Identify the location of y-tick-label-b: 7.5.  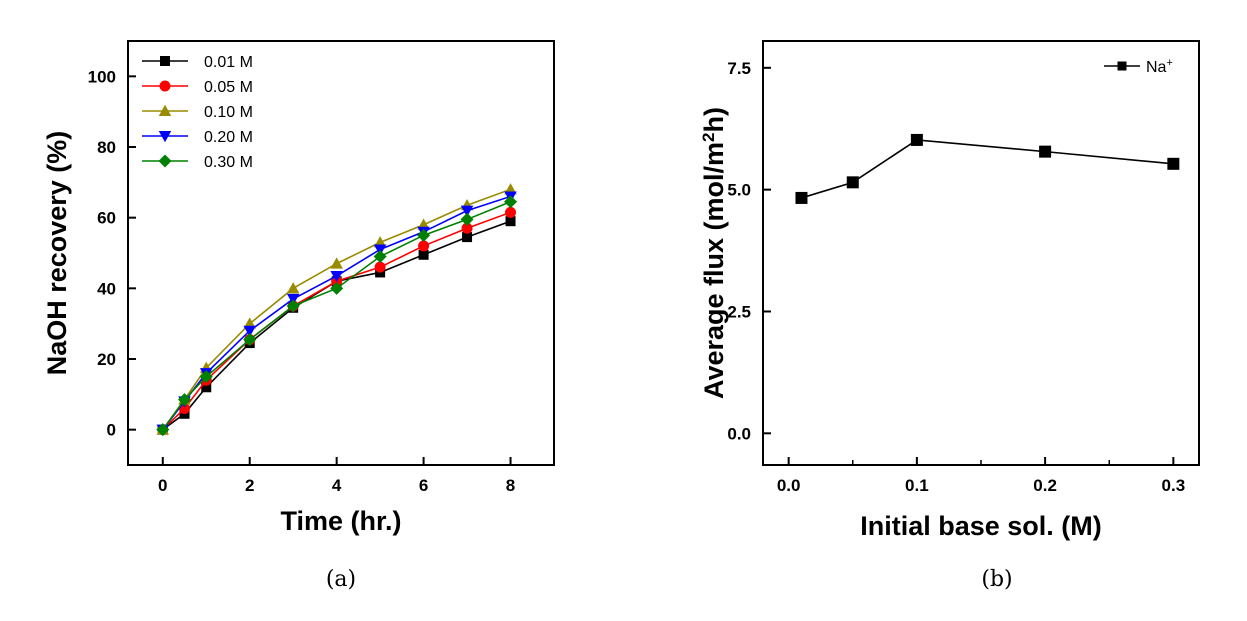
(739, 68).